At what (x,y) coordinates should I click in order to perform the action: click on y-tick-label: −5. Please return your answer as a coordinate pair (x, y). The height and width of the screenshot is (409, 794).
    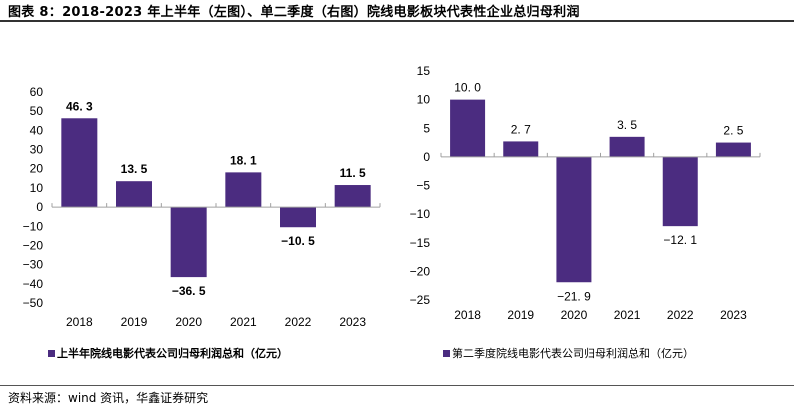
    Looking at the image, I should click on (423, 186).